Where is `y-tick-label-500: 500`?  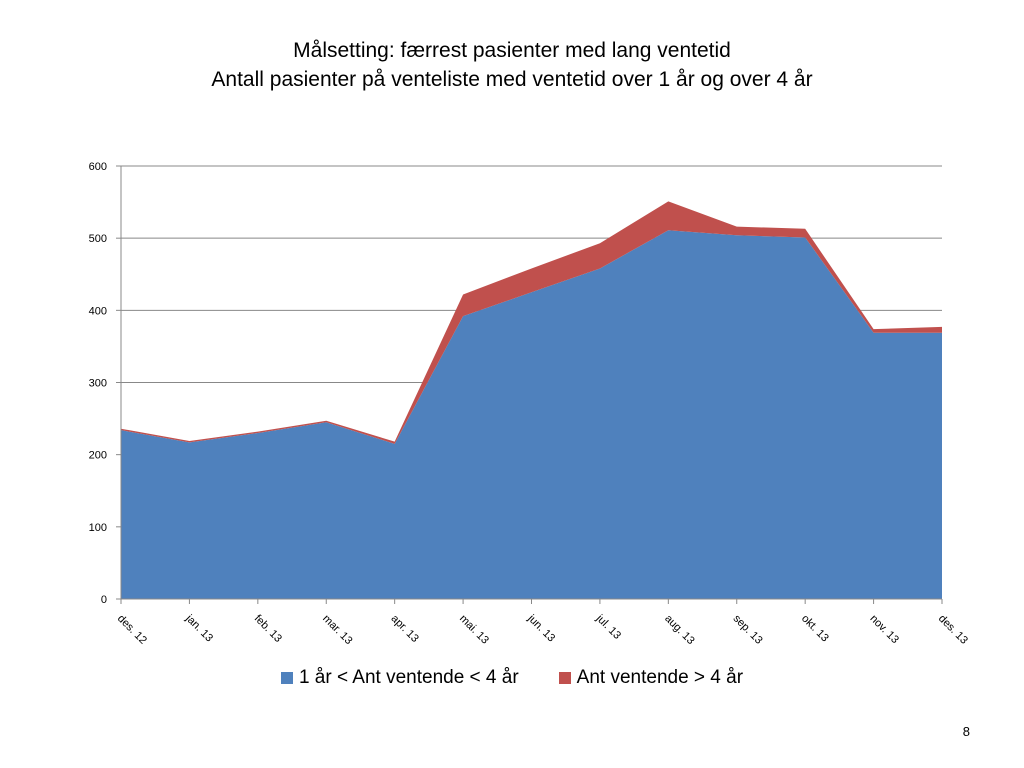
y-tick-label-500: 500 is located at coordinates (98, 239).